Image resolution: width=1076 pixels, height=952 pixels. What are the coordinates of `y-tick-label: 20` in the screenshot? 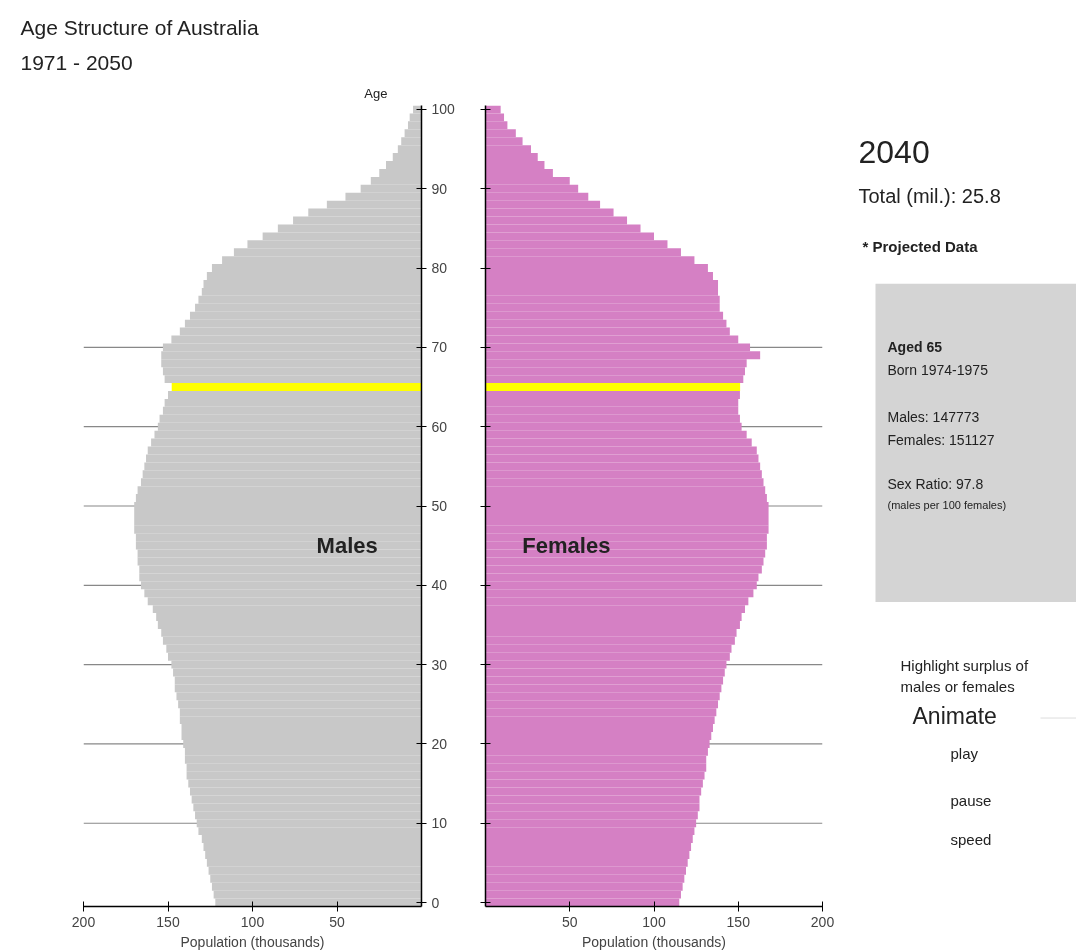 It's located at (439, 743).